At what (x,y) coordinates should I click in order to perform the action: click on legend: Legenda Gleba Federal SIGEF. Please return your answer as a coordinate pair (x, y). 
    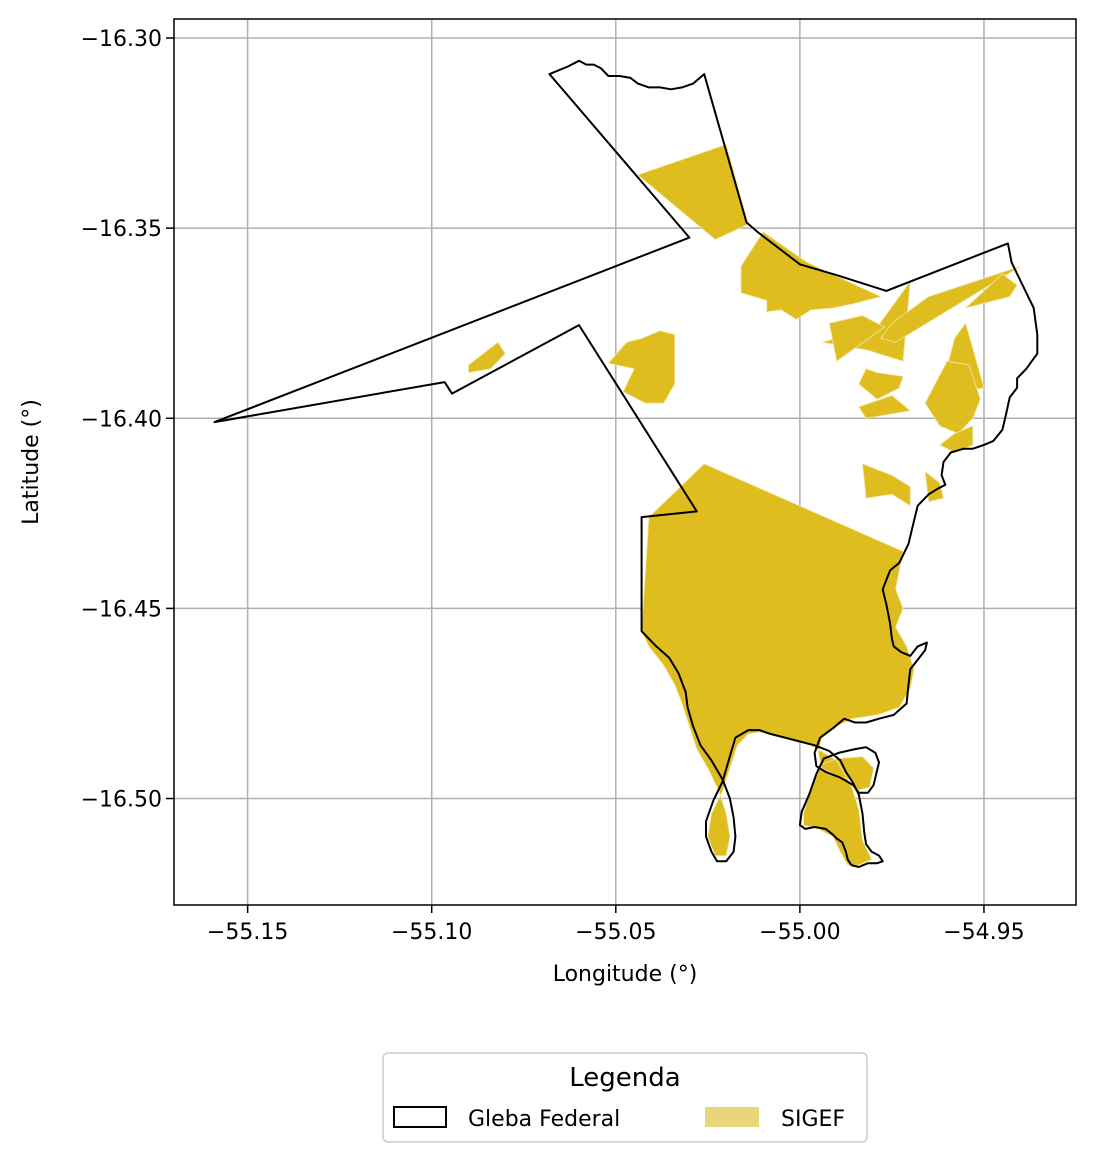
    Looking at the image, I should click on (625, 1097).